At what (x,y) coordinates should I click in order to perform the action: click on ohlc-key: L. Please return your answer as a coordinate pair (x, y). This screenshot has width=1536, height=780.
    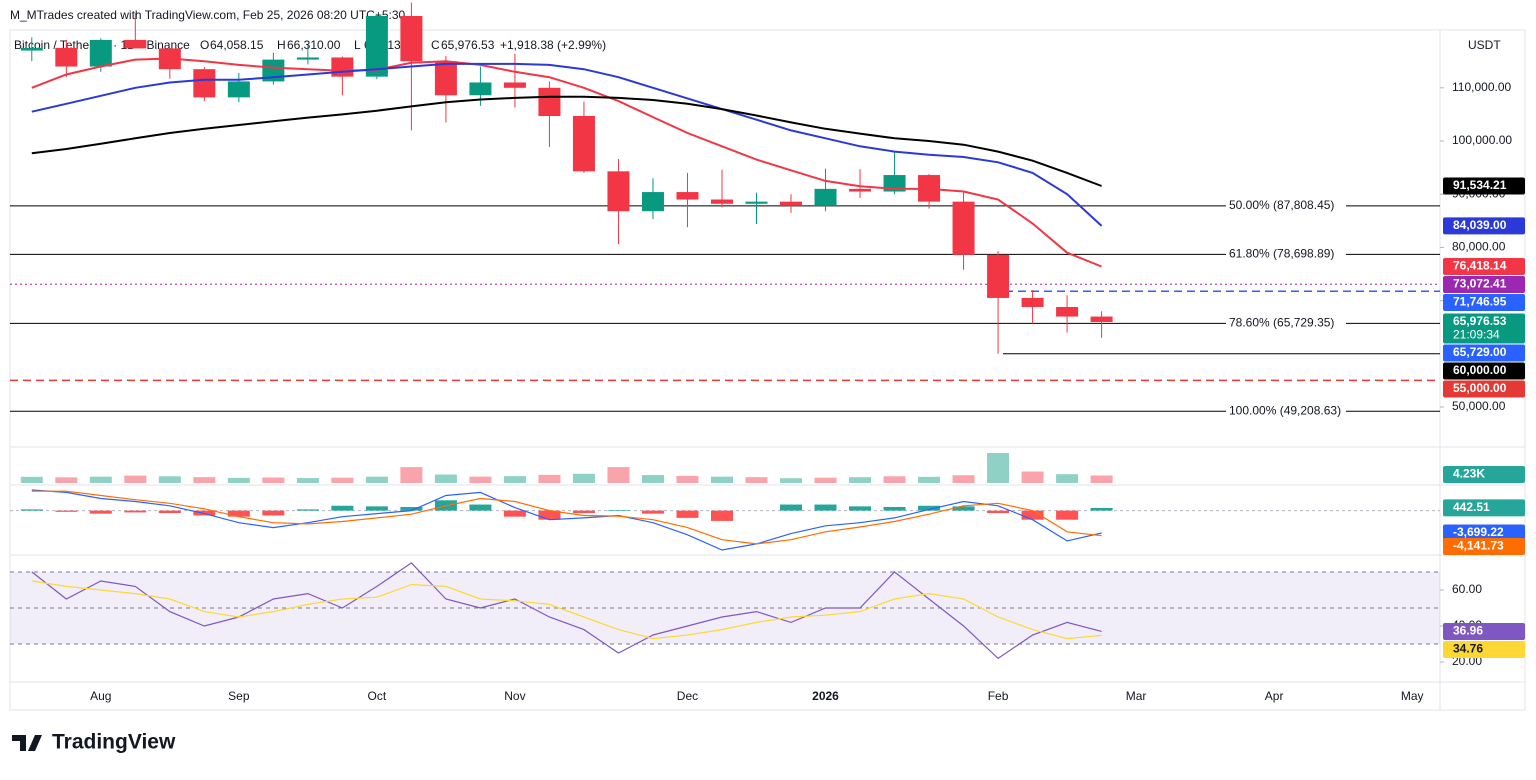
    Looking at the image, I should click on (357, 45).